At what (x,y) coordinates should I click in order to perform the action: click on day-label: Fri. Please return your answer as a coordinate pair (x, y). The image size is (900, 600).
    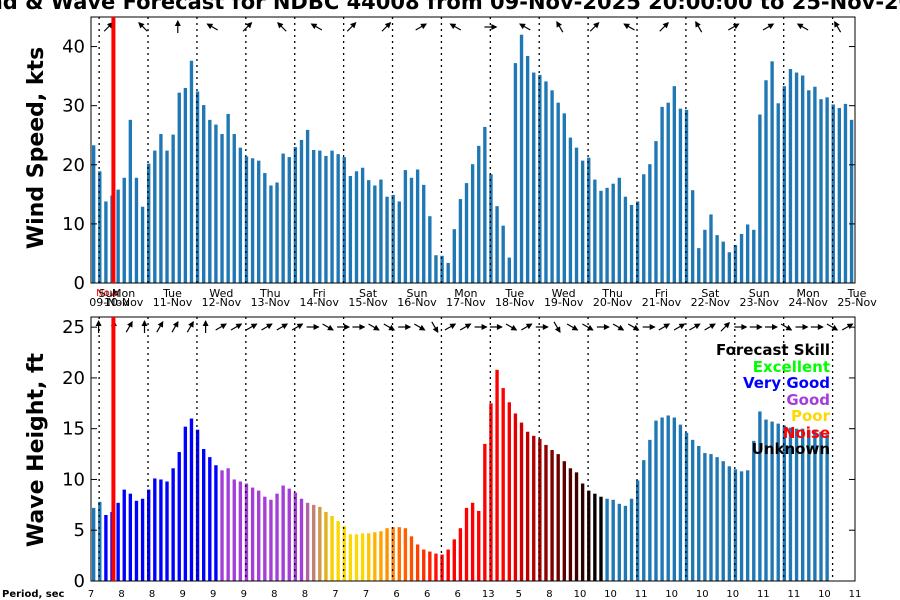
    Looking at the image, I should click on (319, 293).